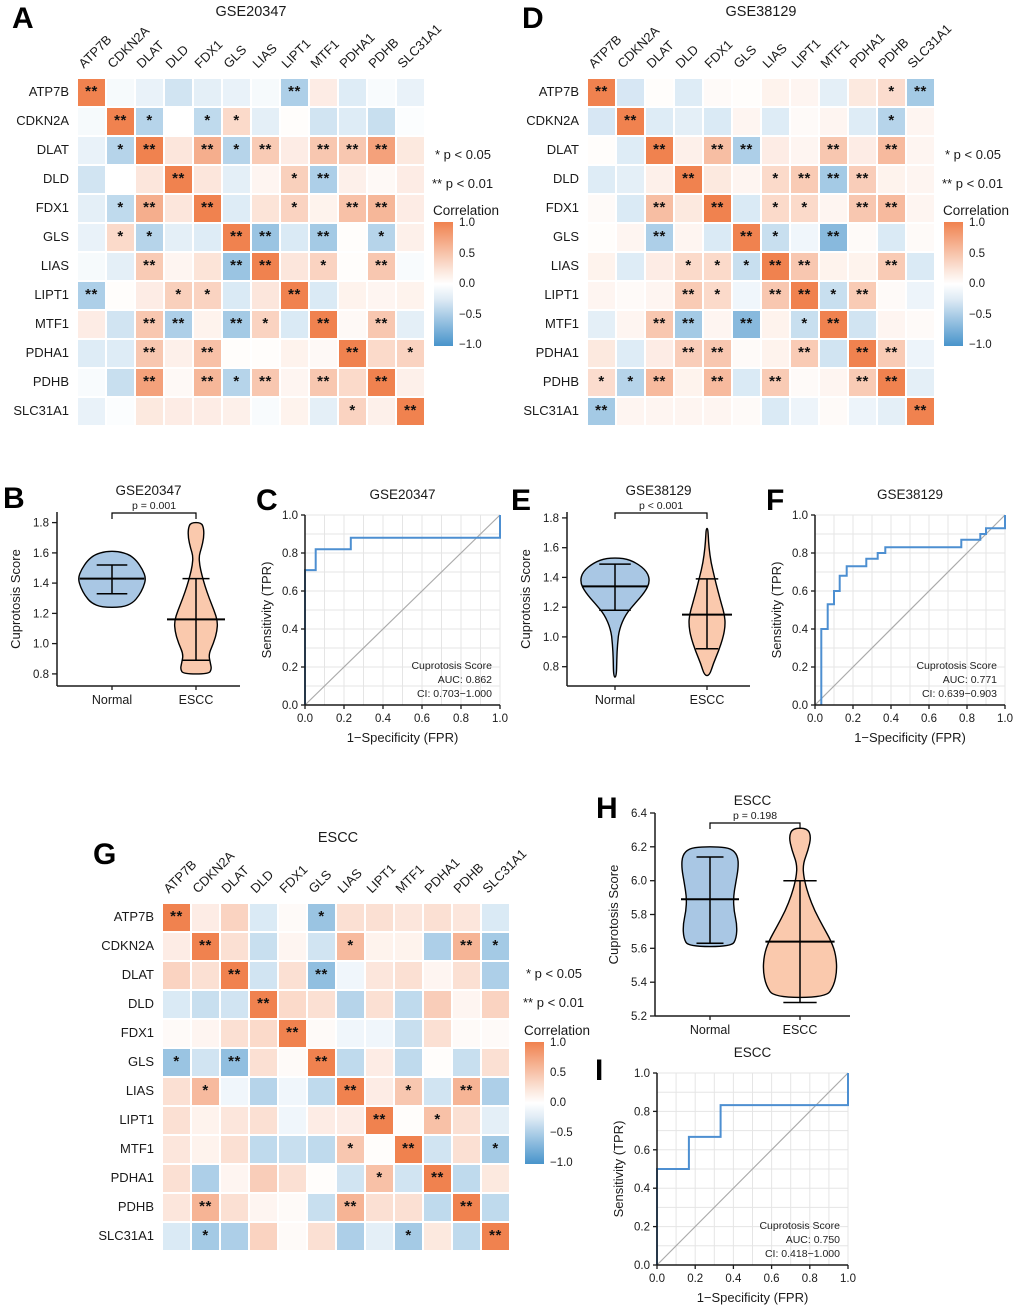 The image size is (1020, 1305). What do you see at coordinates (658, 490) in the screenshot?
I see `chart-title: GSE38129` at bounding box center [658, 490].